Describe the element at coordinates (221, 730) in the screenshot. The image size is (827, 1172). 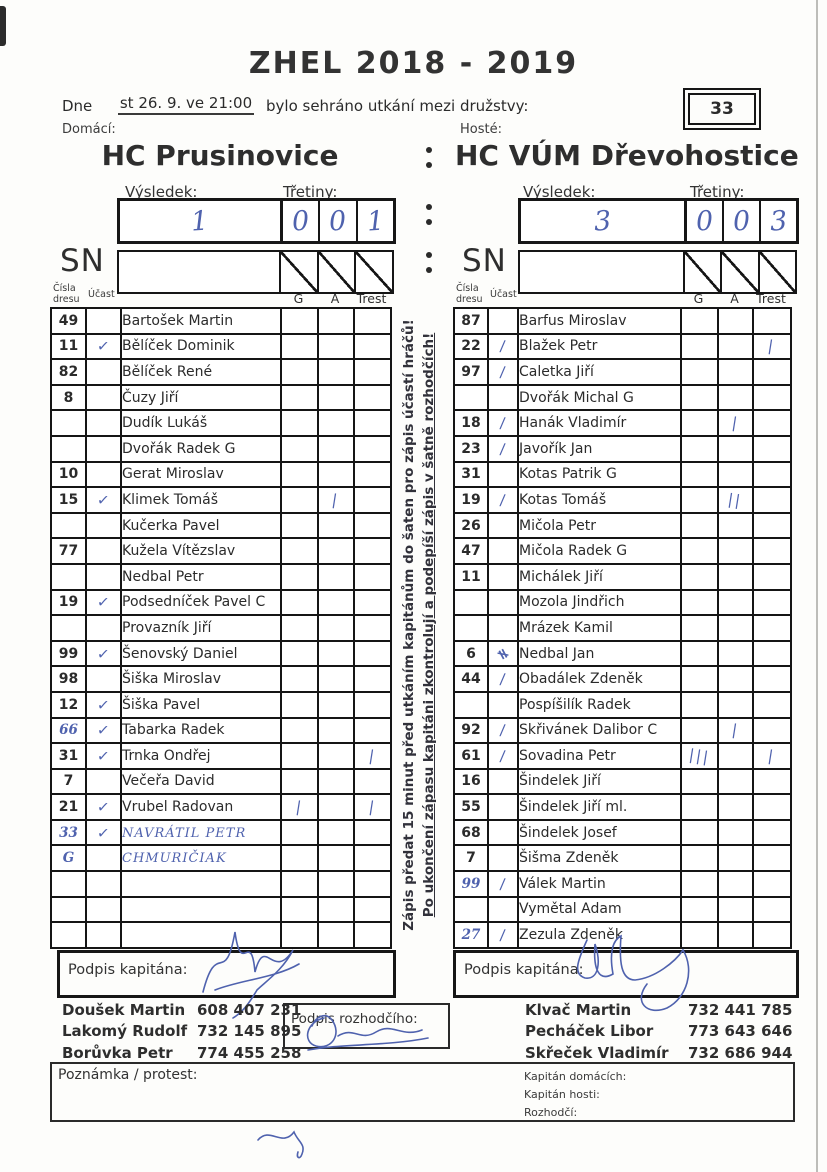
I see `player-row: 66 ✓ Tabarka Radek` at that location.